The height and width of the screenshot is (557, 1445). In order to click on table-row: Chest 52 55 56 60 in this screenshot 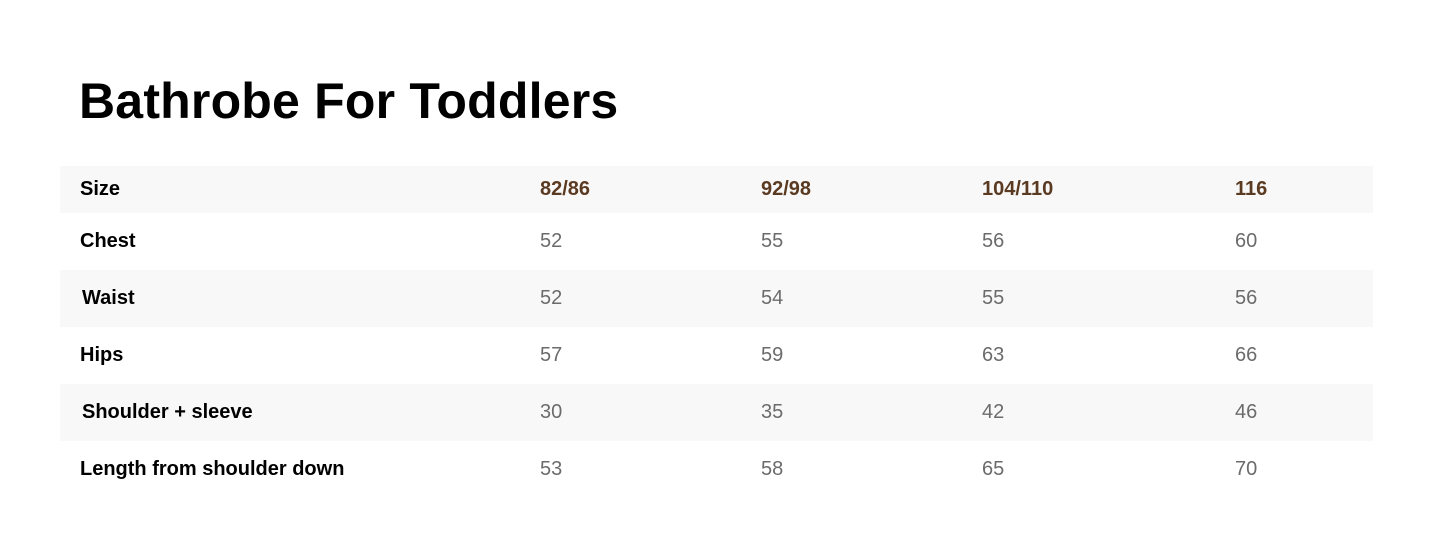, I will do `click(716, 241)`.